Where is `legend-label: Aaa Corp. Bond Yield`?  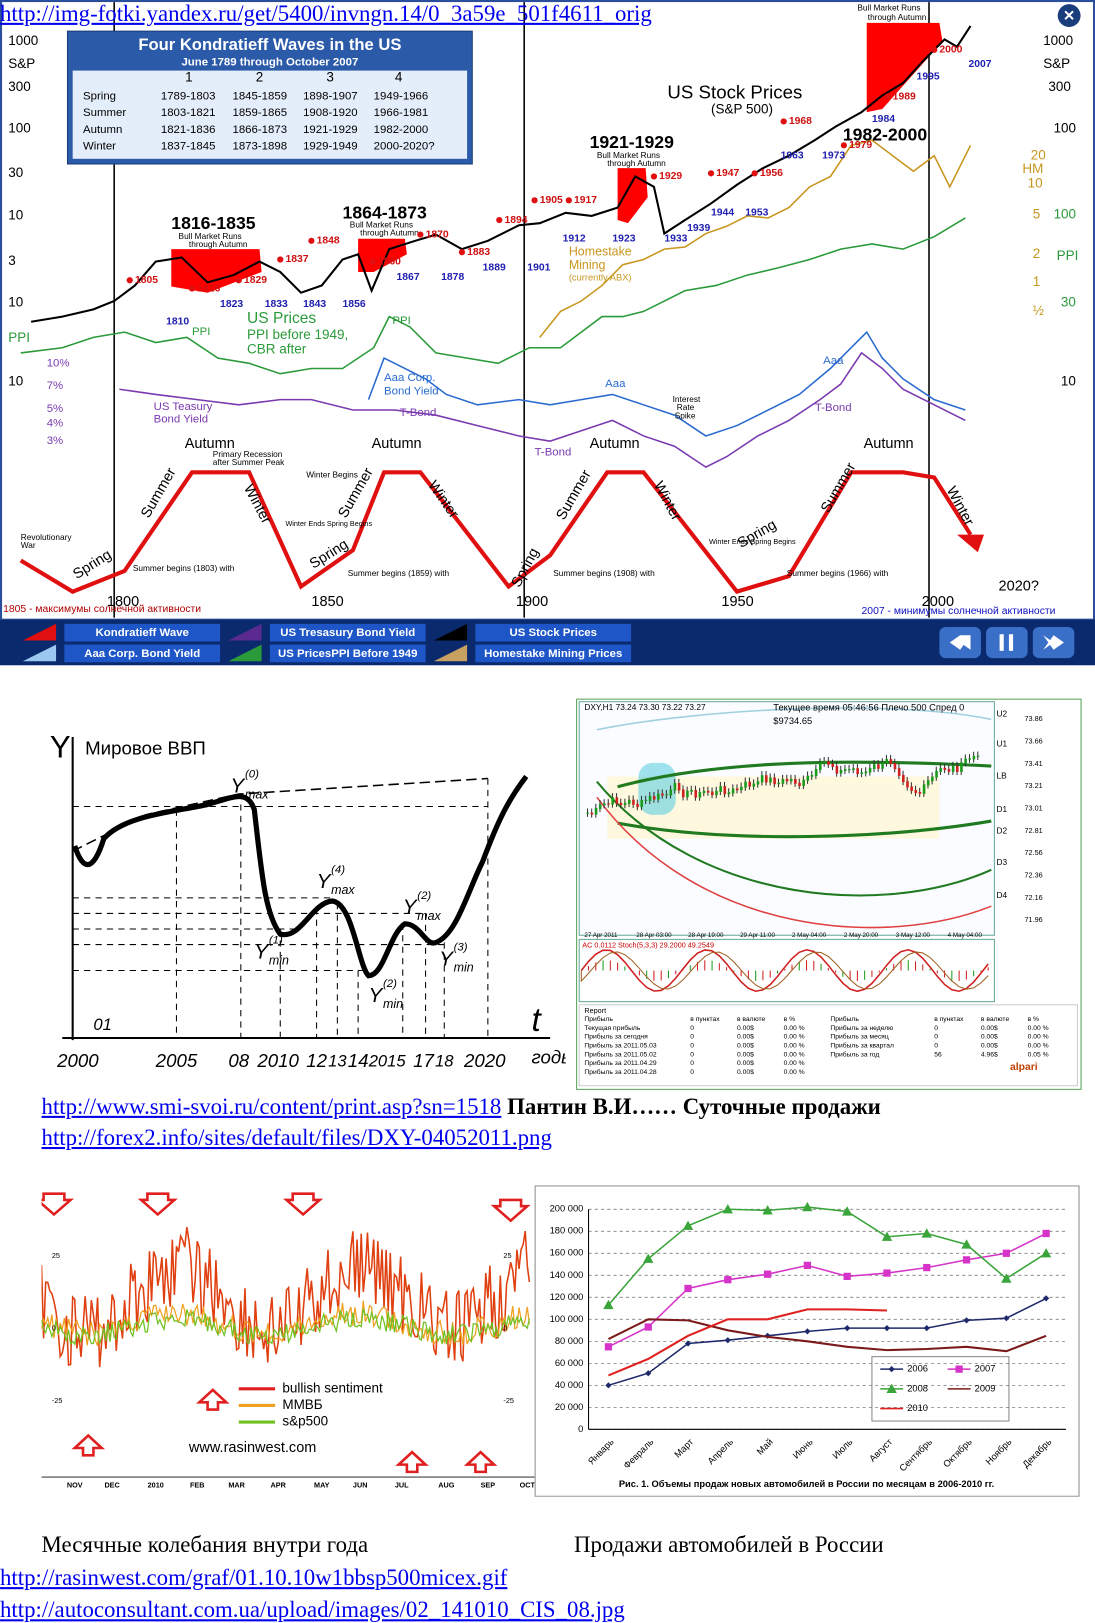
legend-label: Aaa Corp. Bond Yield is located at coordinates (142, 654).